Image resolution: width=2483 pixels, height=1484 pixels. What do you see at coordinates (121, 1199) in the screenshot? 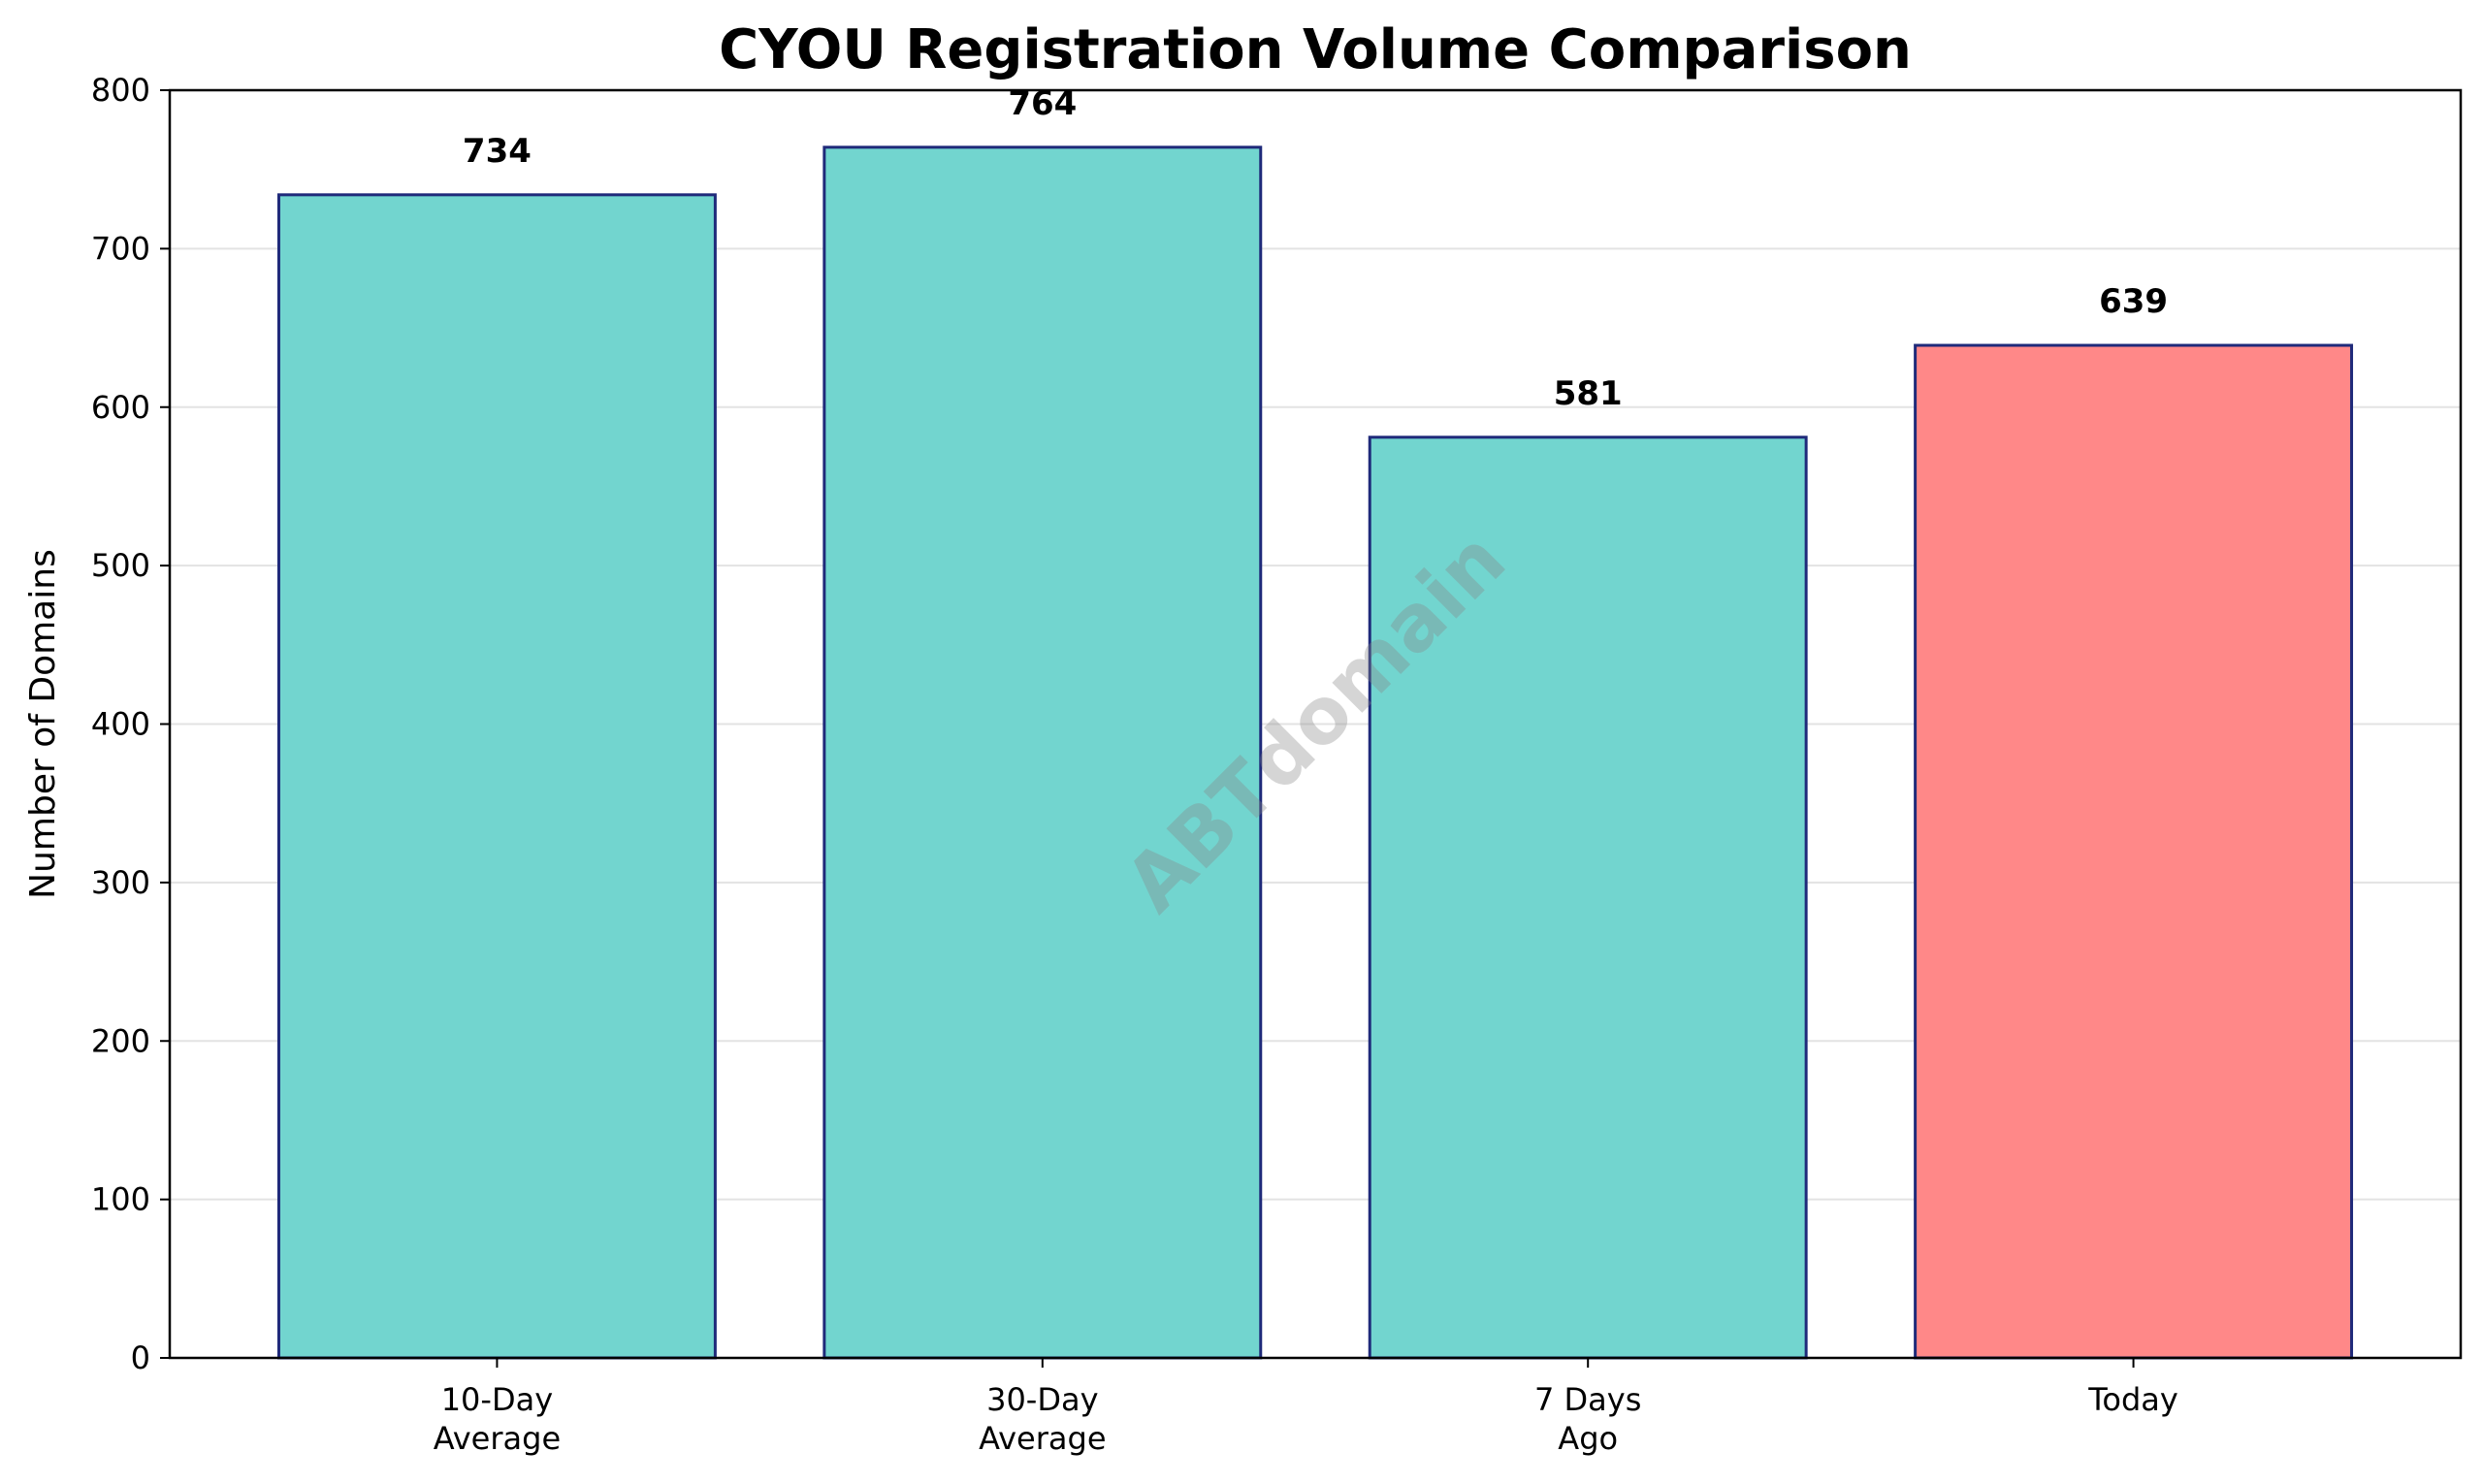
I see `y-tick-label: 100` at bounding box center [121, 1199].